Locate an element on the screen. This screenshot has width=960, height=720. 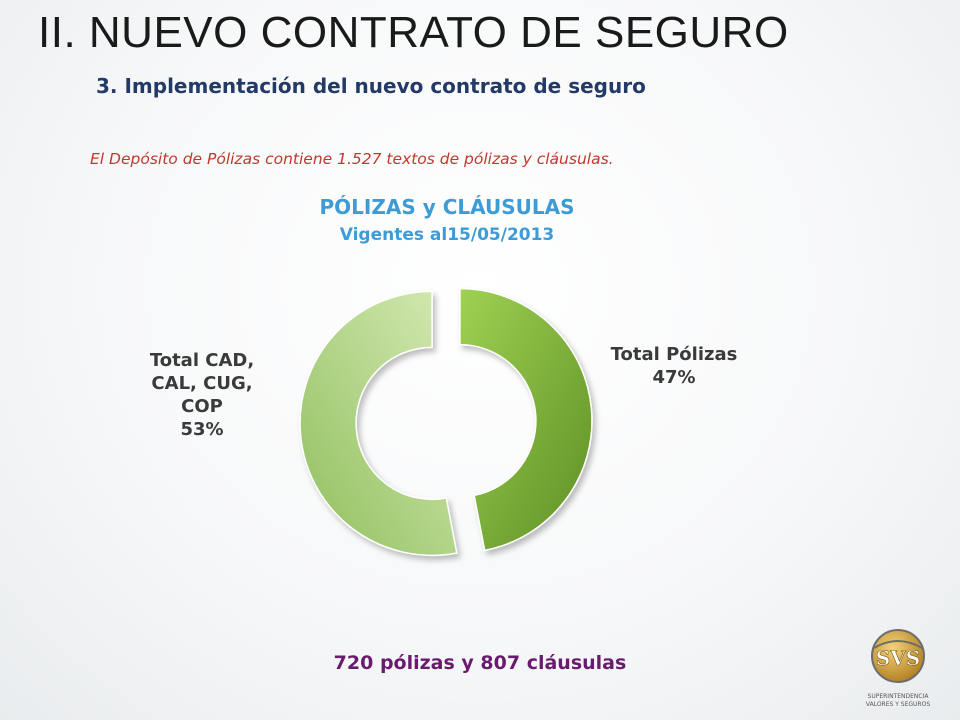
slide-title: II. NUEVO CONTRATO DE SEGURO is located at coordinates (413, 32).